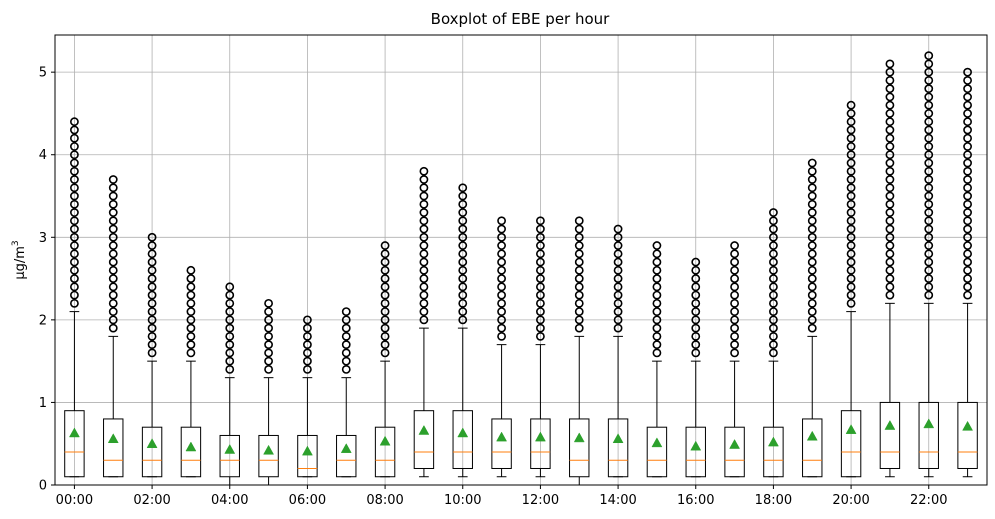  What do you see at coordinates (928, 264) in the screenshot?
I see `box-22:00` at bounding box center [928, 264].